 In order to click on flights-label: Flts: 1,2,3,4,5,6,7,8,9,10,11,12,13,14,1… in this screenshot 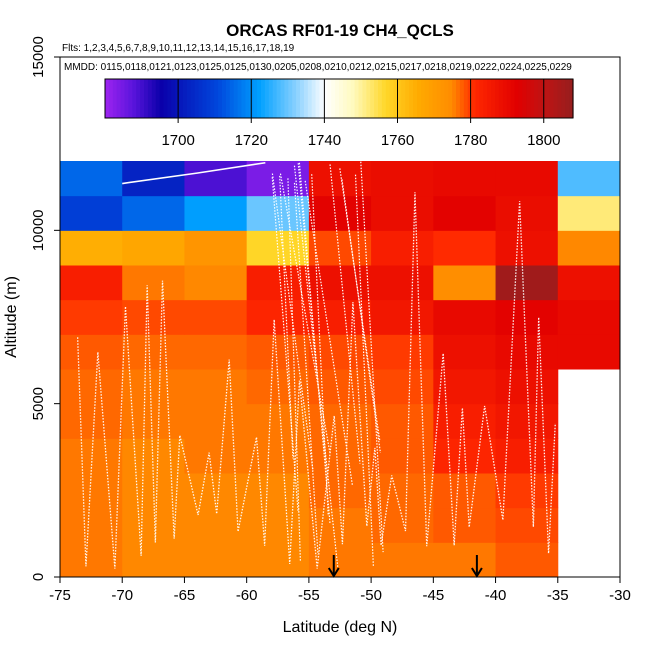, I will do `click(178, 48)`.